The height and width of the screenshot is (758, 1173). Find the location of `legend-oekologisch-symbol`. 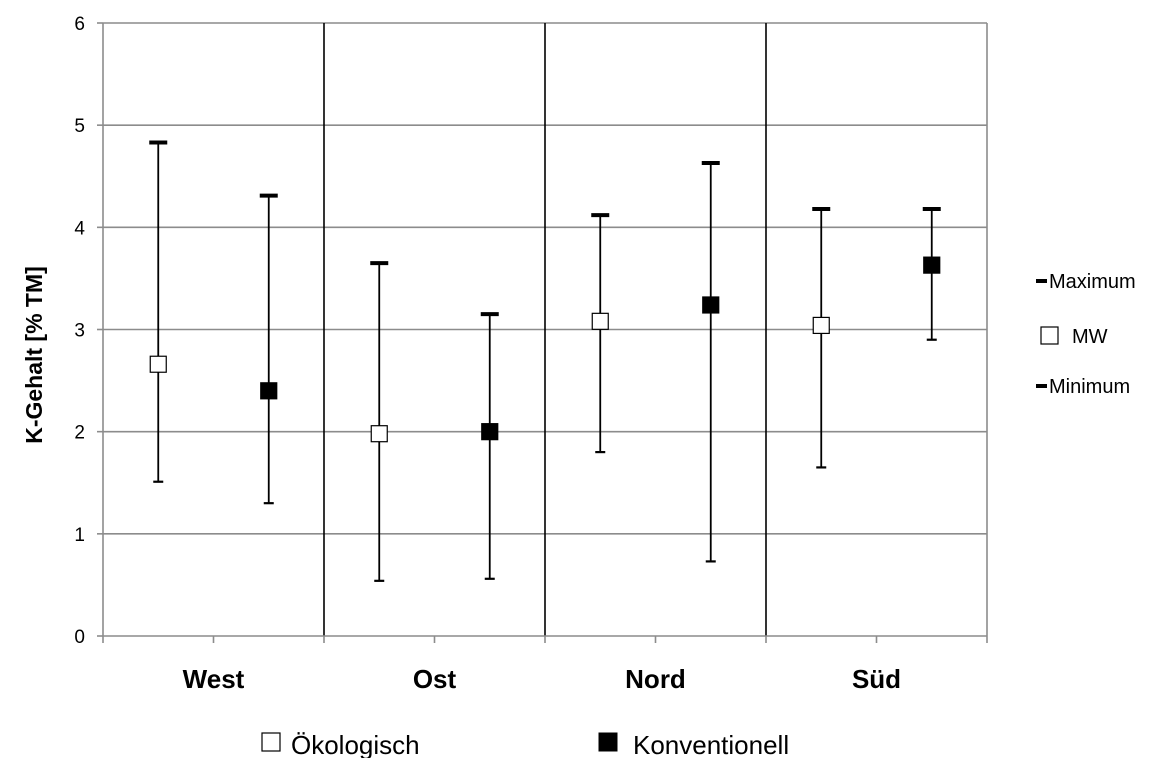

legend-oekologisch-symbol is located at coordinates (271, 742).